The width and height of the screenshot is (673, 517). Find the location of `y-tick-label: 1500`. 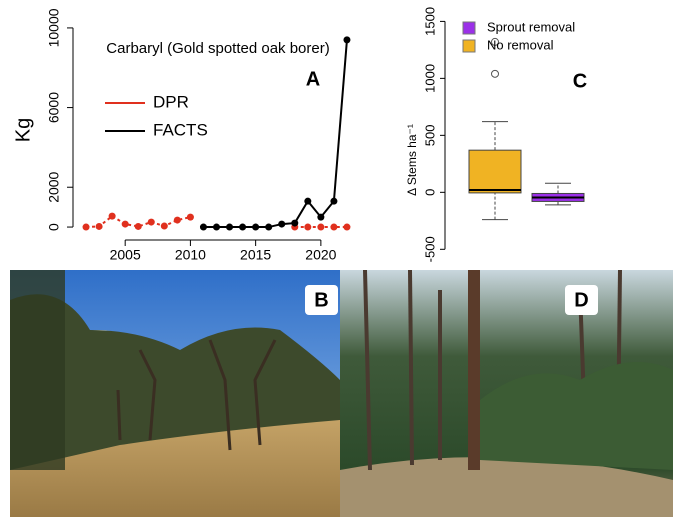

y-tick-label: 1500 is located at coordinates (429, 21).